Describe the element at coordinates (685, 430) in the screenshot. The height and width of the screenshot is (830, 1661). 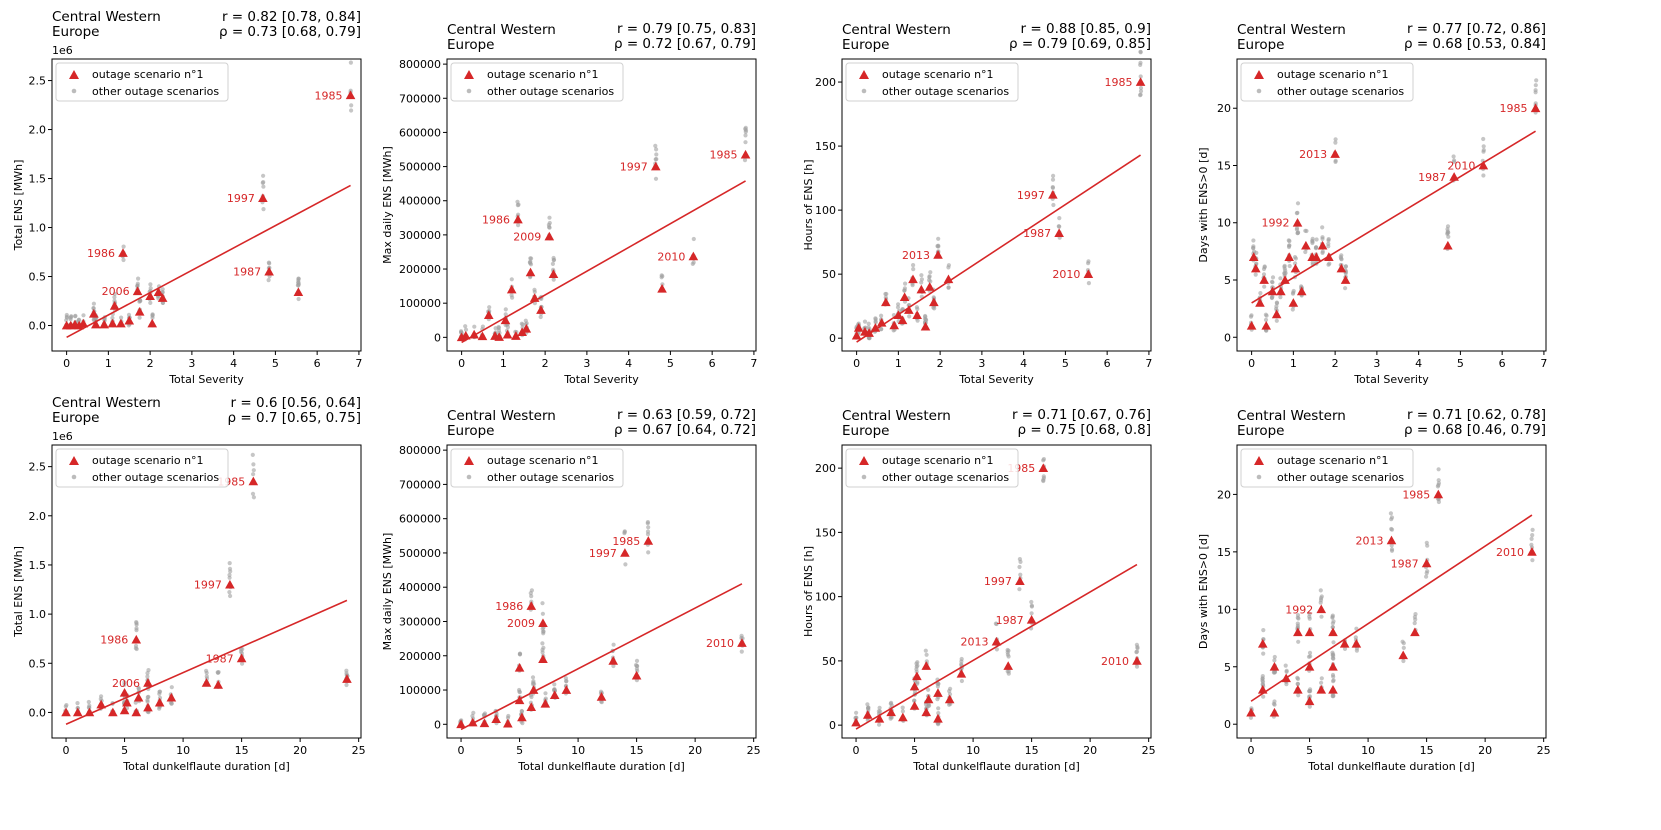
I see `spearman-stat: ρ = 0.67 [0.64, 0.72]` at that location.